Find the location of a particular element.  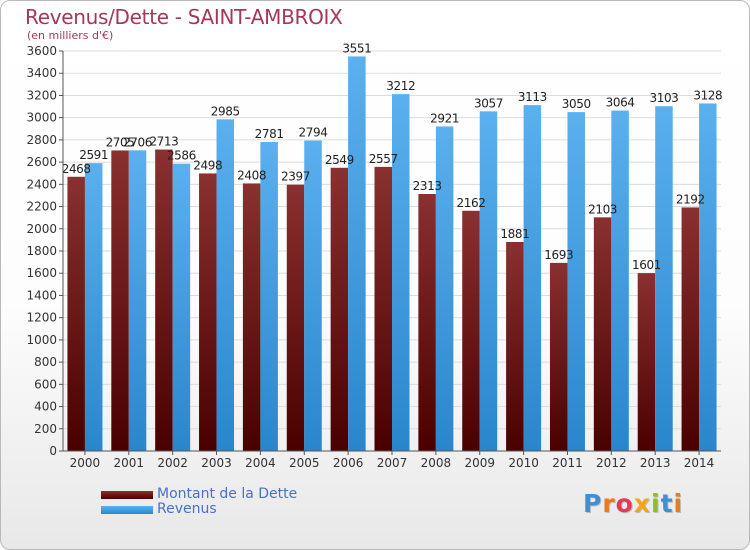

x-tick-label: 2007 is located at coordinates (392, 463).